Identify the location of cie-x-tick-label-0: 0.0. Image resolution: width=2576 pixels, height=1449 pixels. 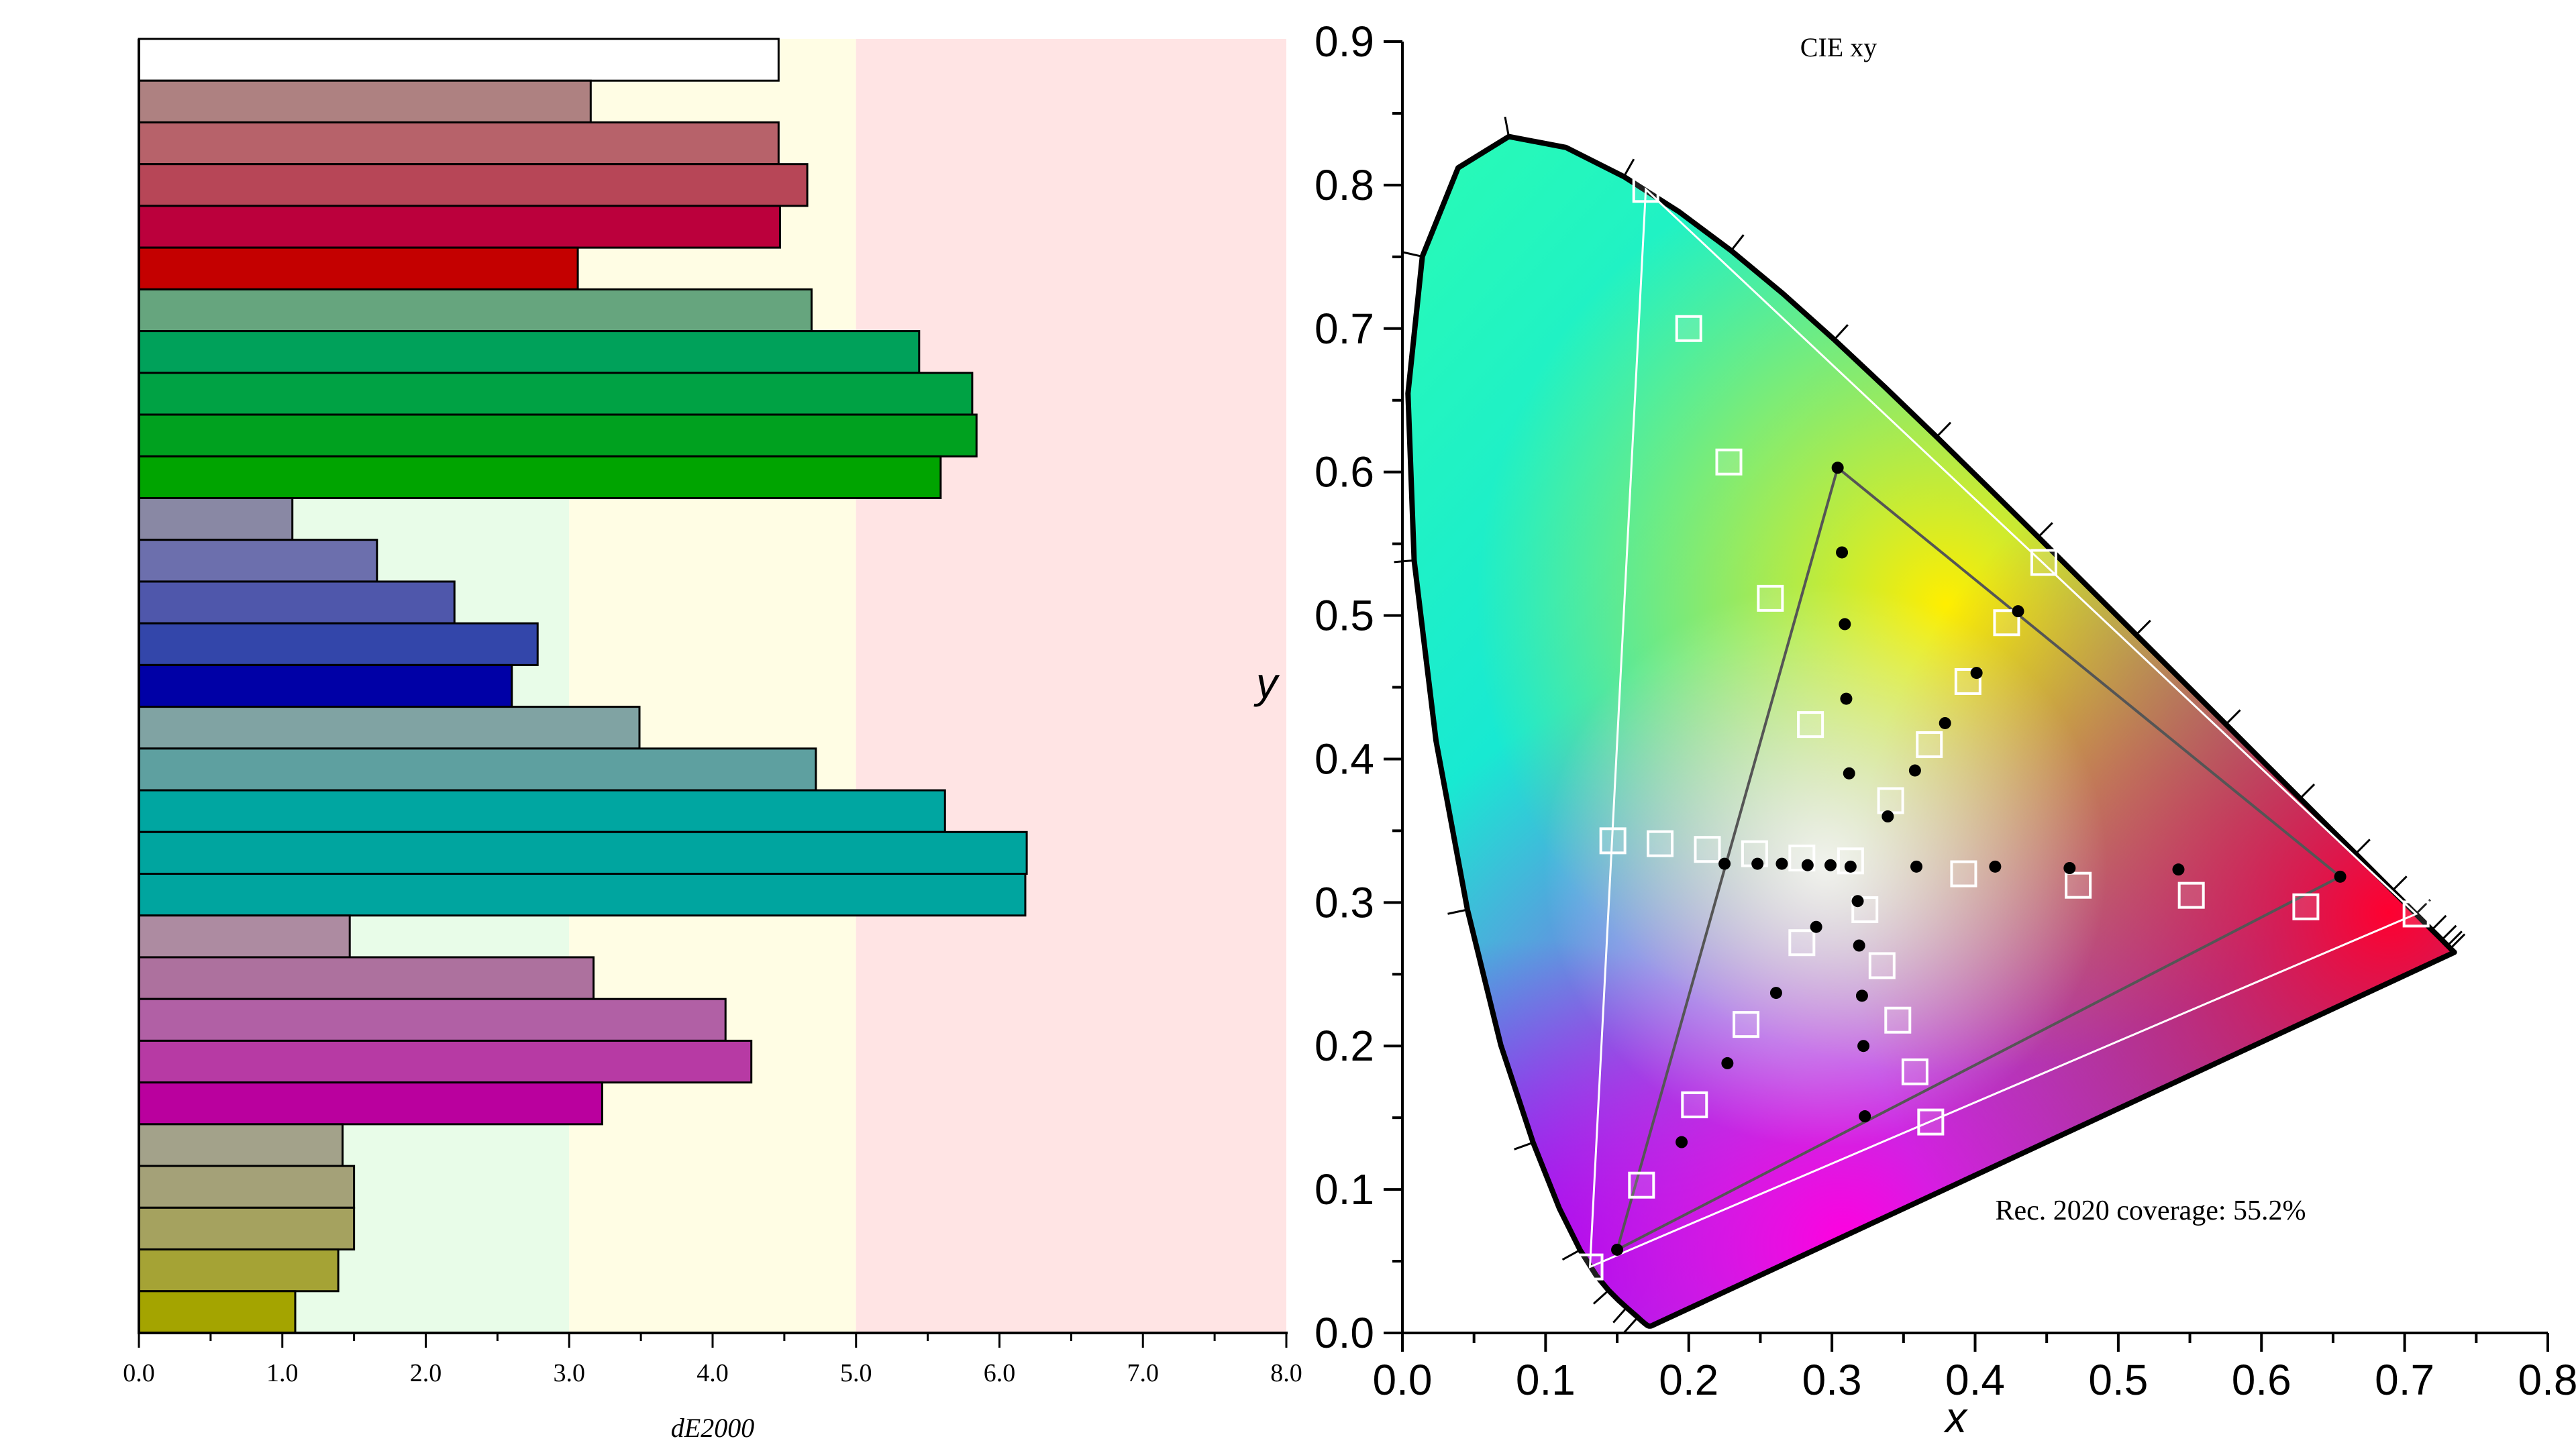
(1403, 1380).